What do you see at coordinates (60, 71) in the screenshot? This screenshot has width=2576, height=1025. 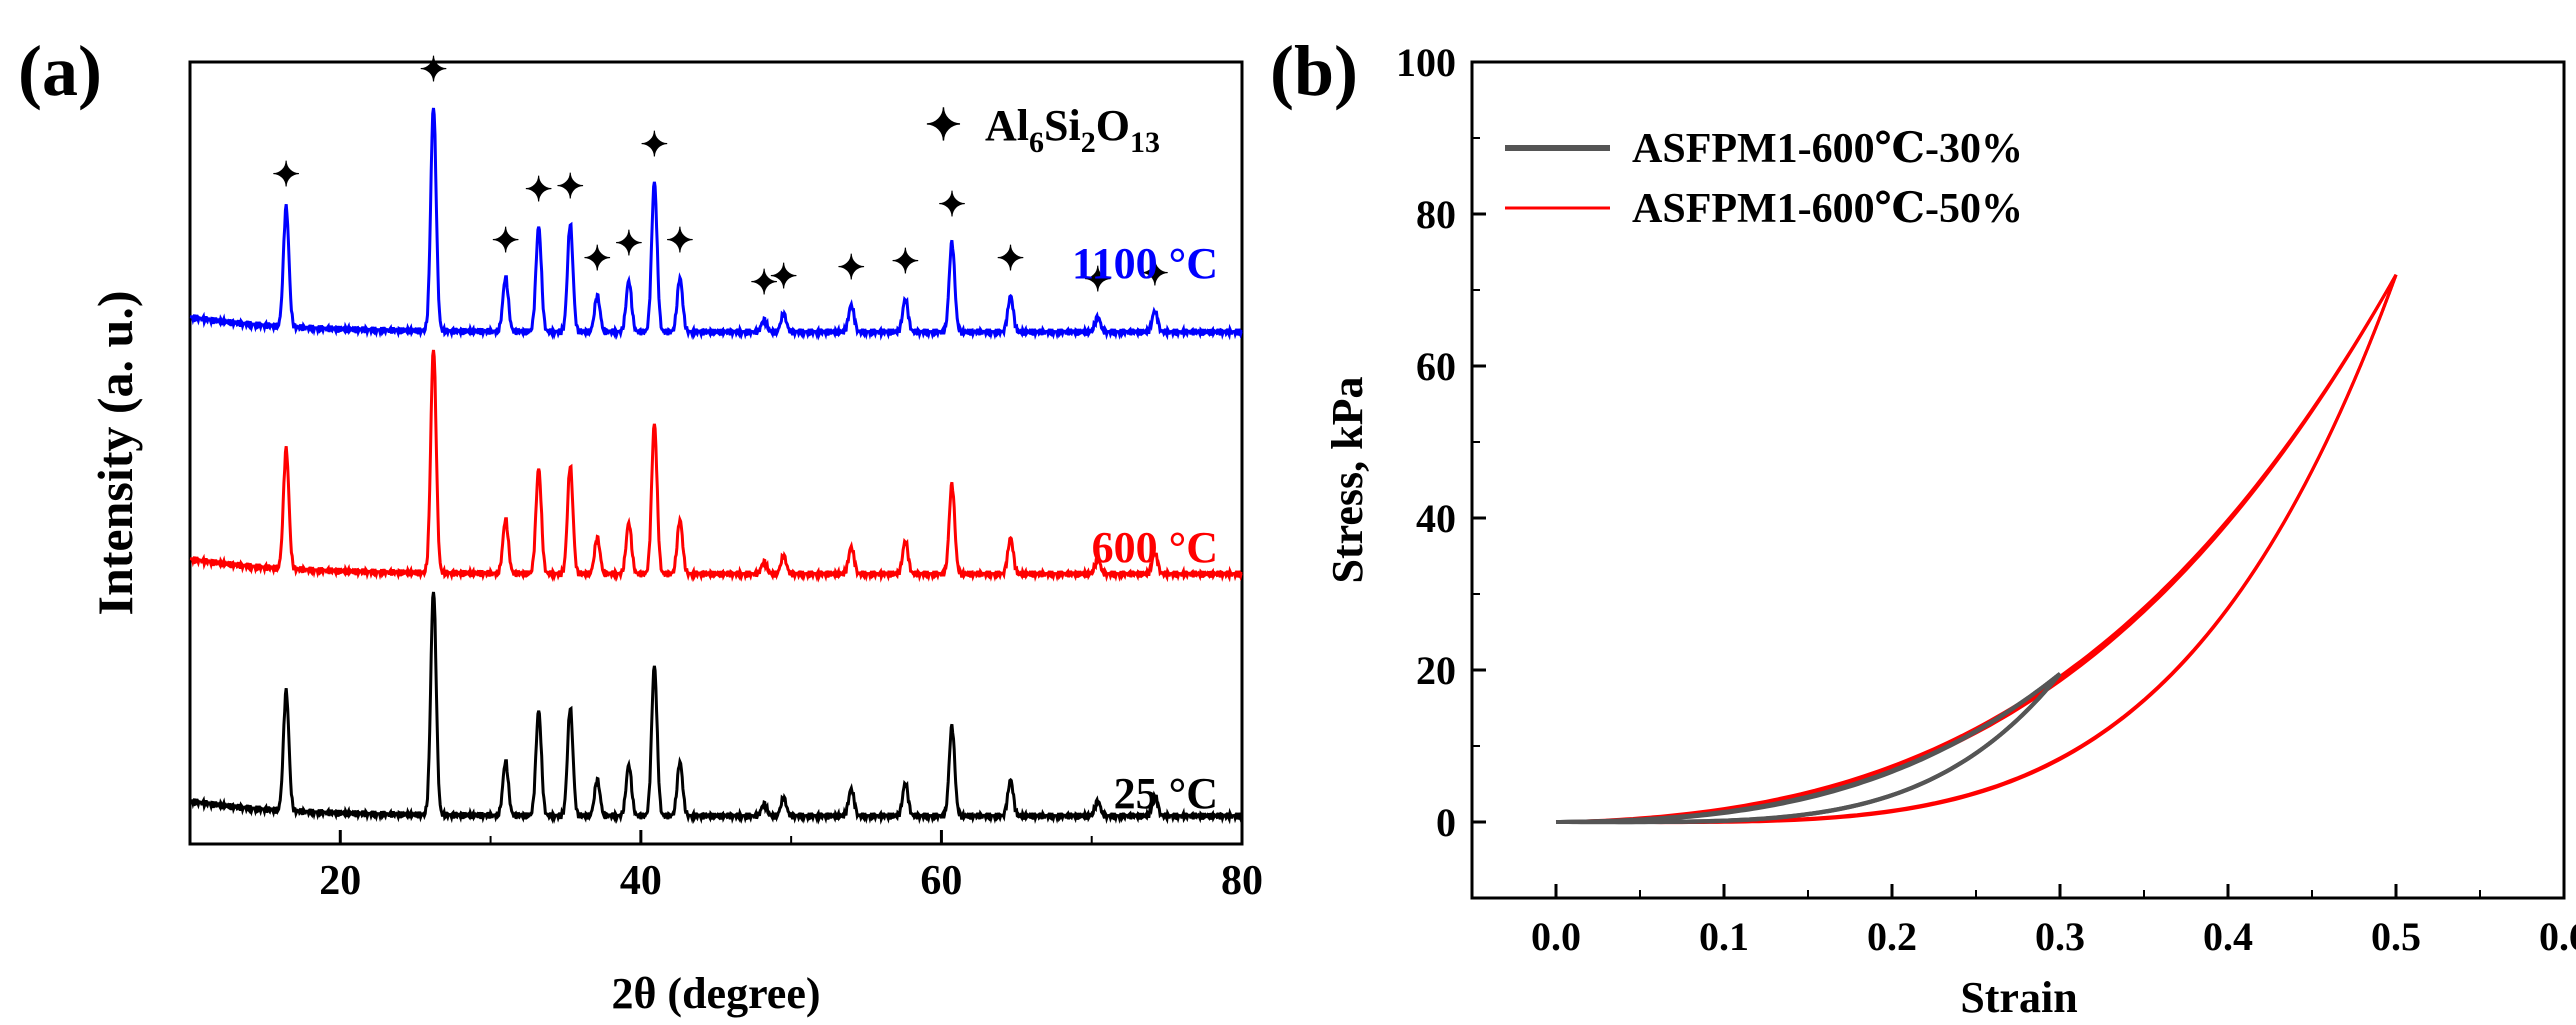 I see `panel-a-label: (a)` at bounding box center [60, 71].